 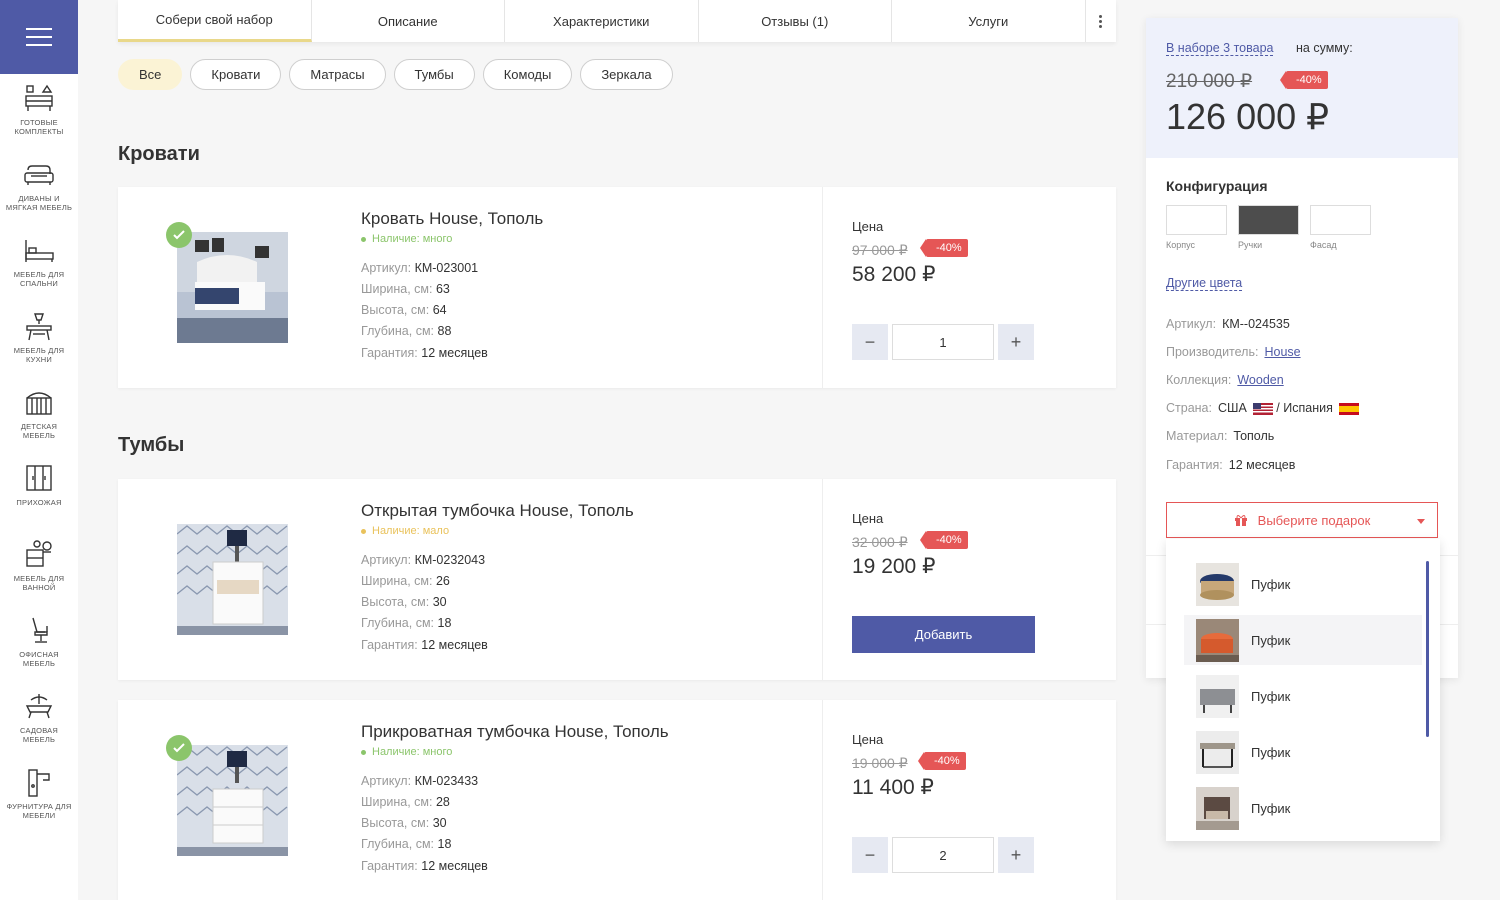 What do you see at coordinates (39, 492) in the screenshot?
I see `sidebar-item-hallway: Прихожая` at bounding box center [39, 492].